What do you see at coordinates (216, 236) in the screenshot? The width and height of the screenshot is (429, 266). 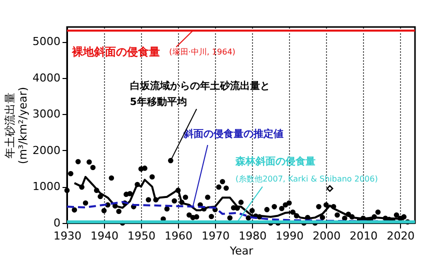 I see `x-tick-label: 1970` at bounding box center [216, 236].